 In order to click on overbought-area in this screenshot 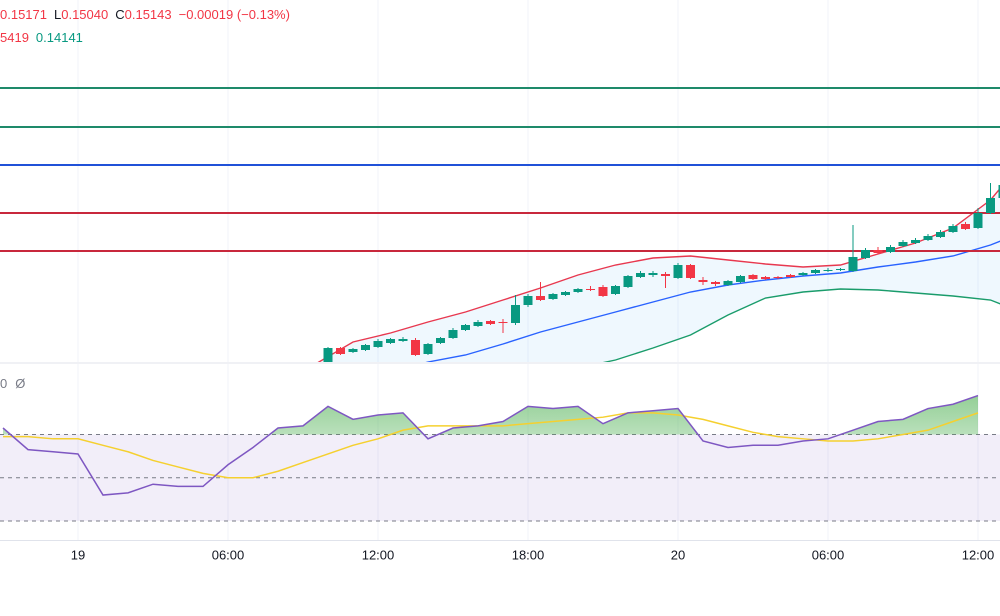, I will do `click(490, 415)`.